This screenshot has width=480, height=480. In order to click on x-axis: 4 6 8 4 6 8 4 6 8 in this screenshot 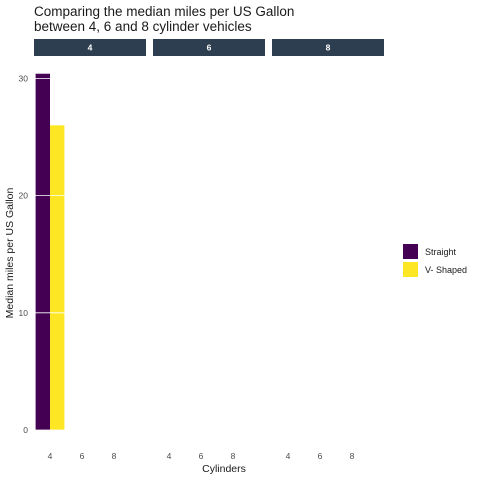, I will do `click(201, 456)`.